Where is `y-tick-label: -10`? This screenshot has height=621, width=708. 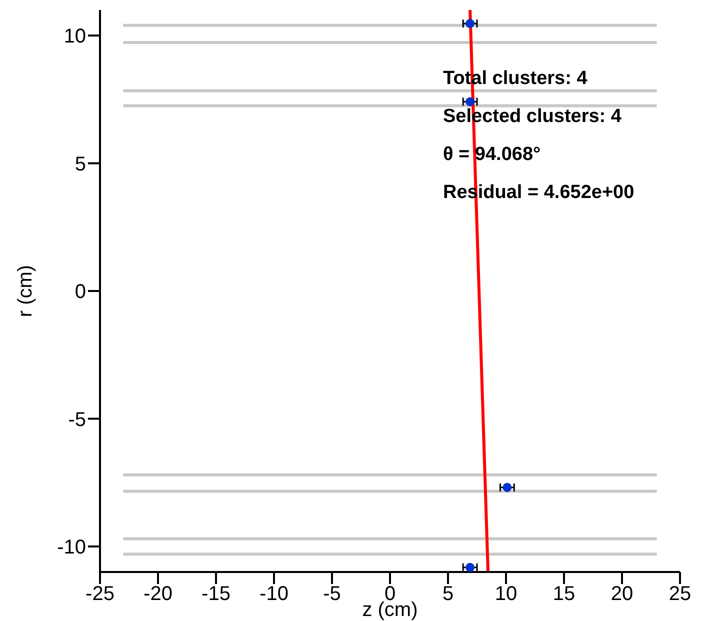 y-tick-label: -10 is located at coordinates (71, 547).